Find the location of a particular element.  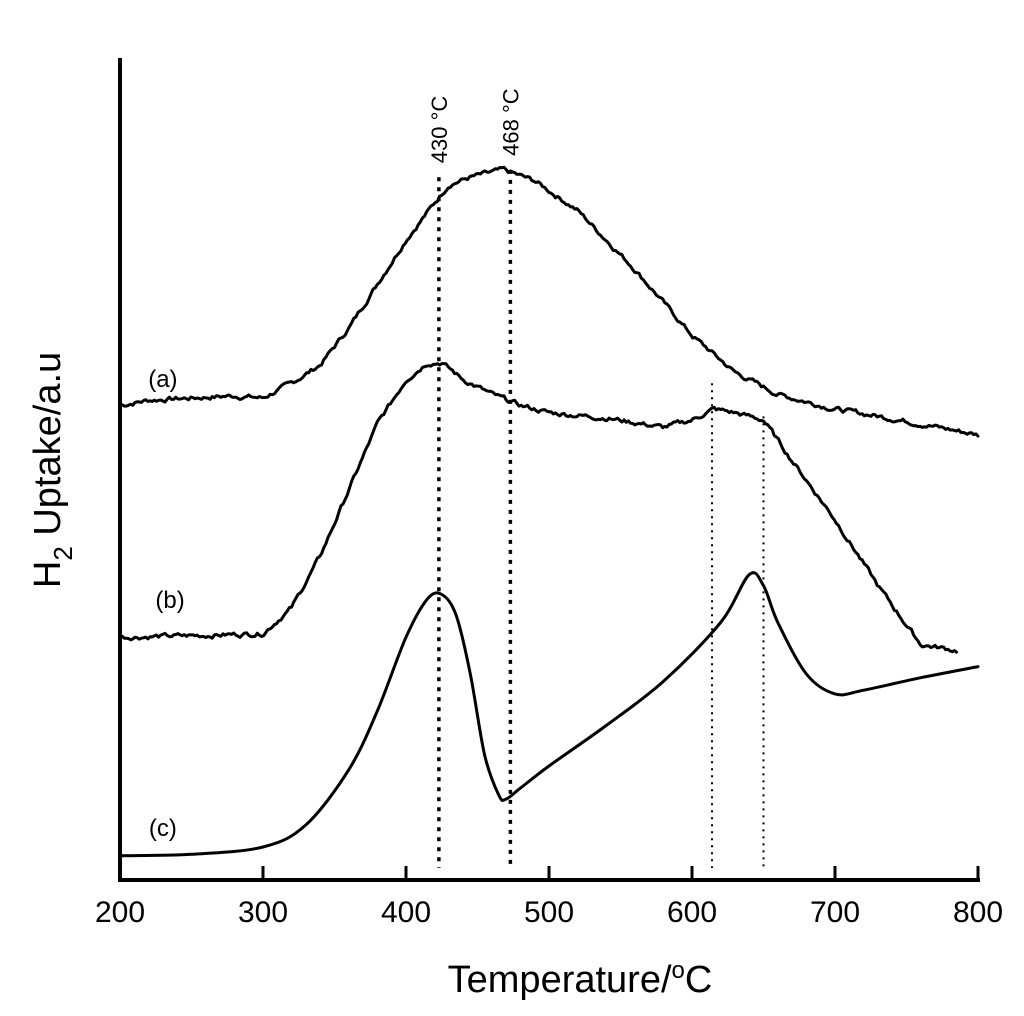

curve-label-a: (a) is located at coordinates (162, 379).